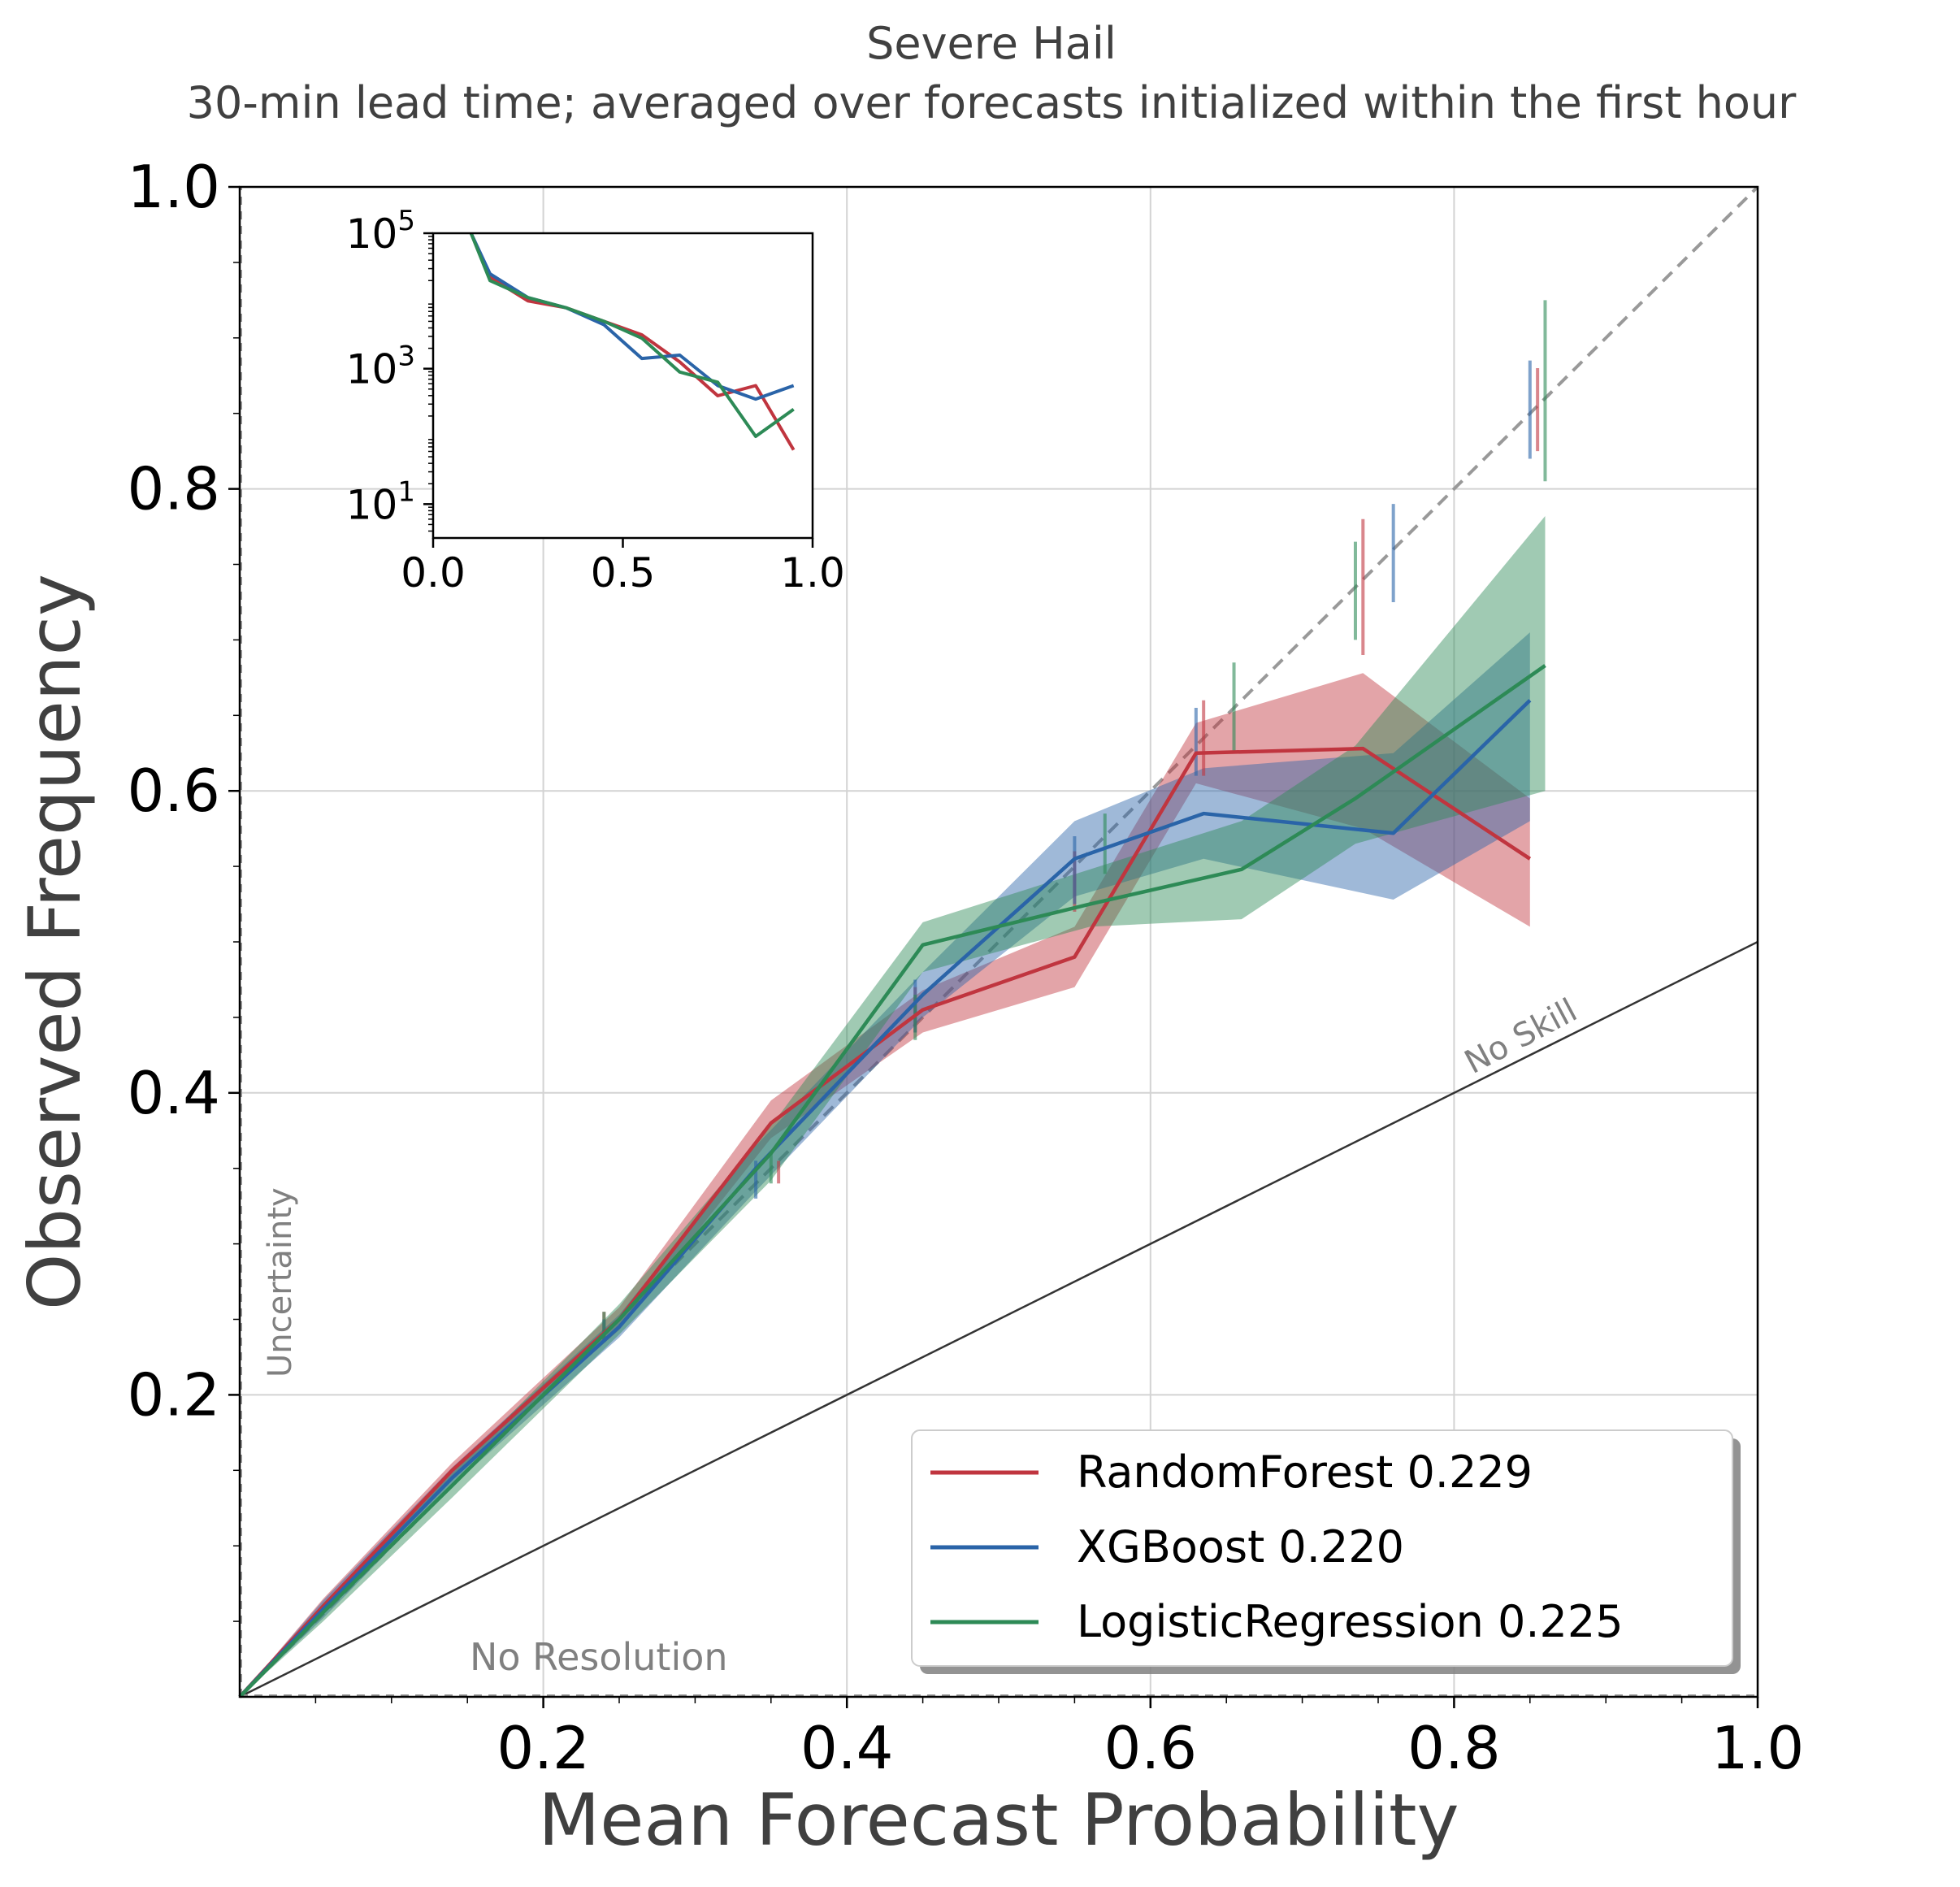 This screenshot has height=1887, width=1960. What do you see at coordinates (1454, 1748) in the screenshot?
I see `x-tick-label: 0.8` at bounding box center [1454, 1748].